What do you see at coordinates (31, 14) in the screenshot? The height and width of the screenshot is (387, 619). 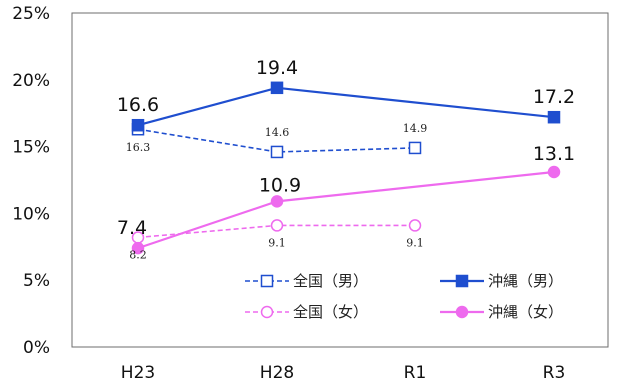 I see `y-tick-label: 25%` at bounding box center [31, 14].